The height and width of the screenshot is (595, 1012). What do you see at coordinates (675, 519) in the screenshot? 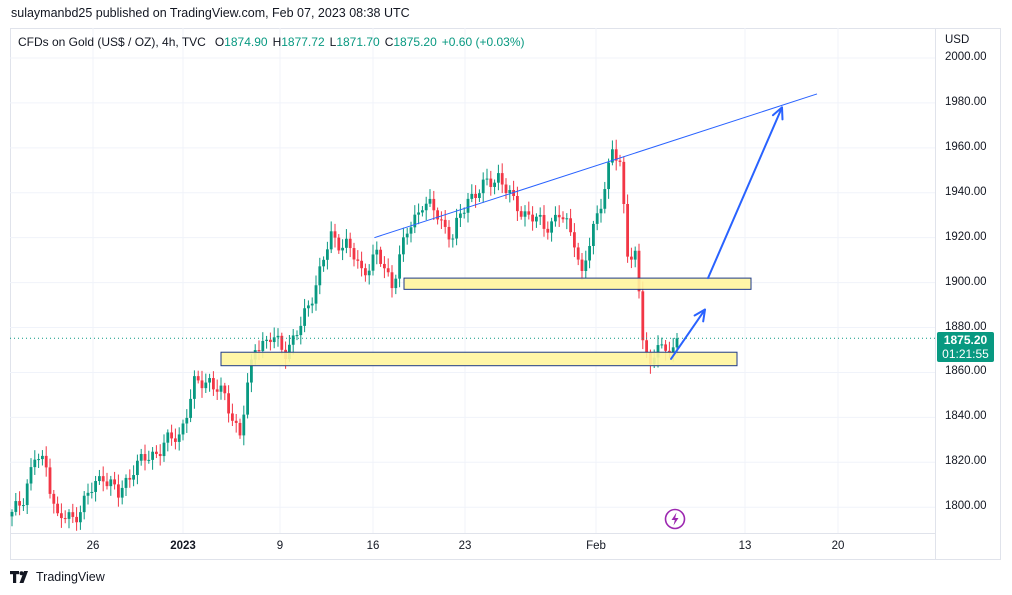
I see `lightning-event-icon` at bounding box center [675, 519].